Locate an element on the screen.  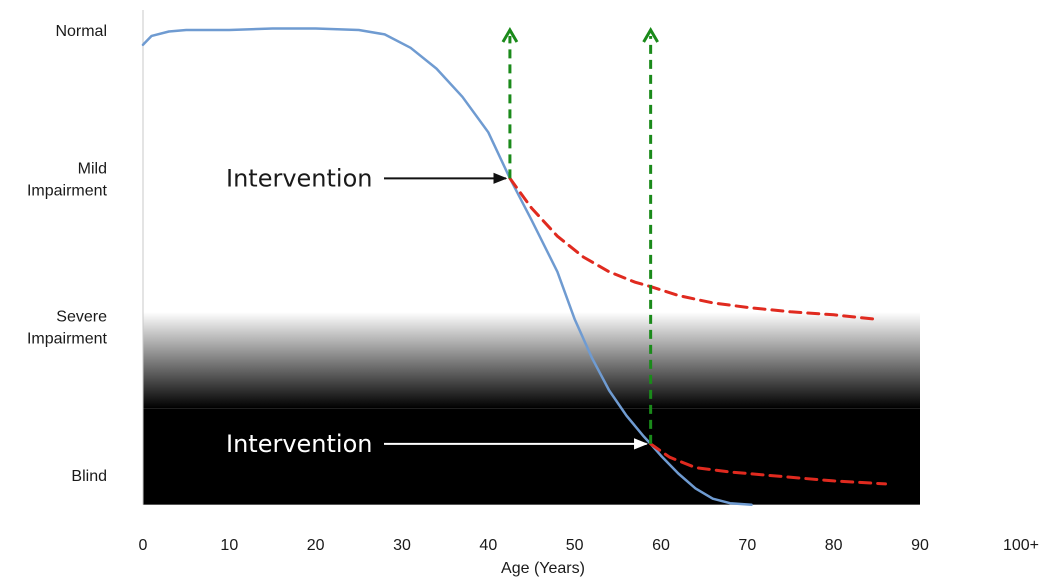
x-tick-label-10: 100+ is located at coordinates (1021, 545).